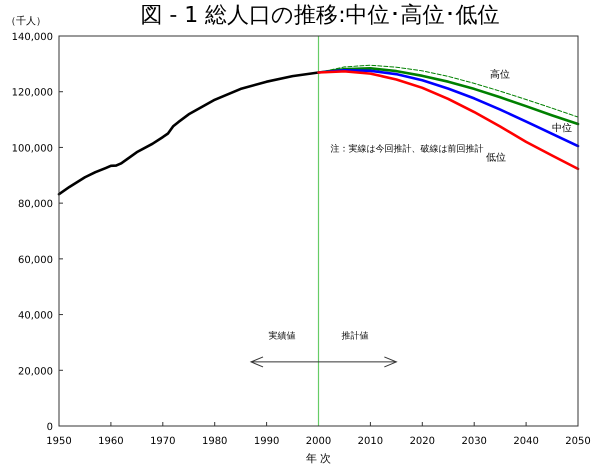 This screenshot has height=467, width=598. Describe the element at coordinates (35, 316) in the screenshot. I see `y-tick-label: 40,000` at that location.